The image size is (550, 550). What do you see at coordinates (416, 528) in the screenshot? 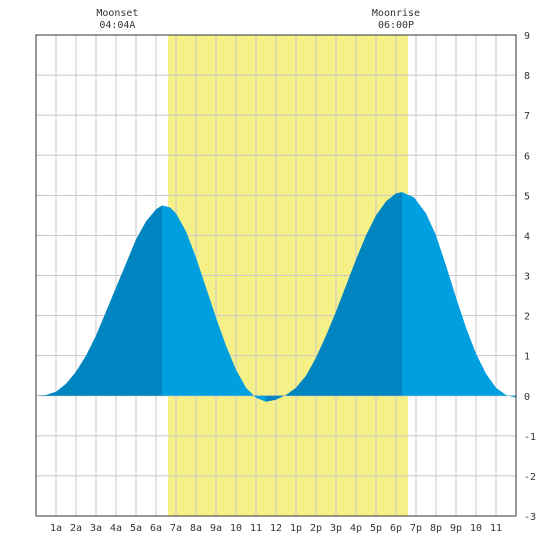
I see `x-tick-label: 7p` at bounding box center [416, 528].